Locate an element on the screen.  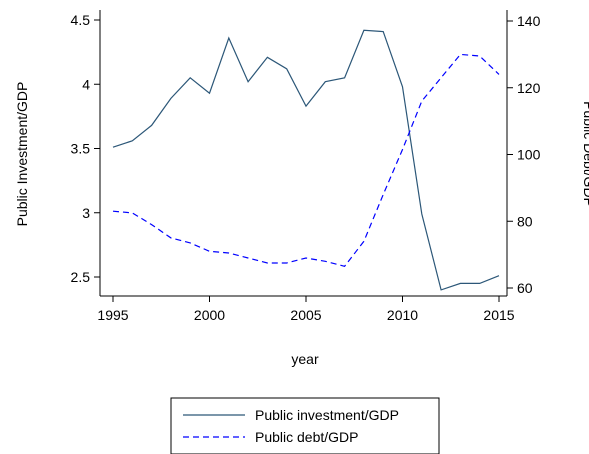
x-tick-label: 2010 is located at coordinates (402, 315).